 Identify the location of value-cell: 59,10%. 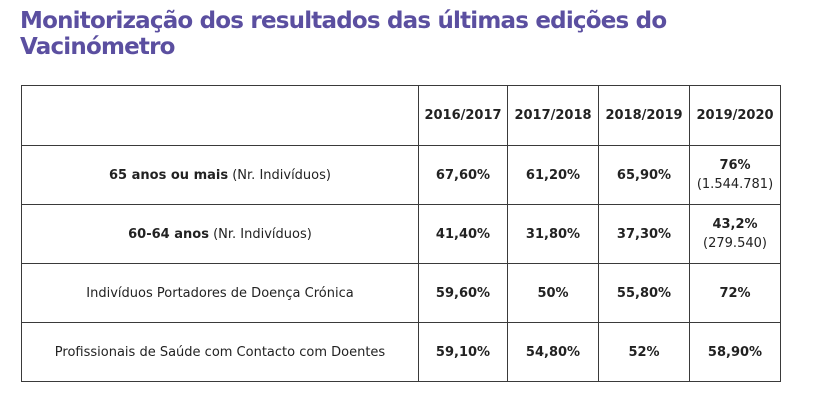
(463, 352).